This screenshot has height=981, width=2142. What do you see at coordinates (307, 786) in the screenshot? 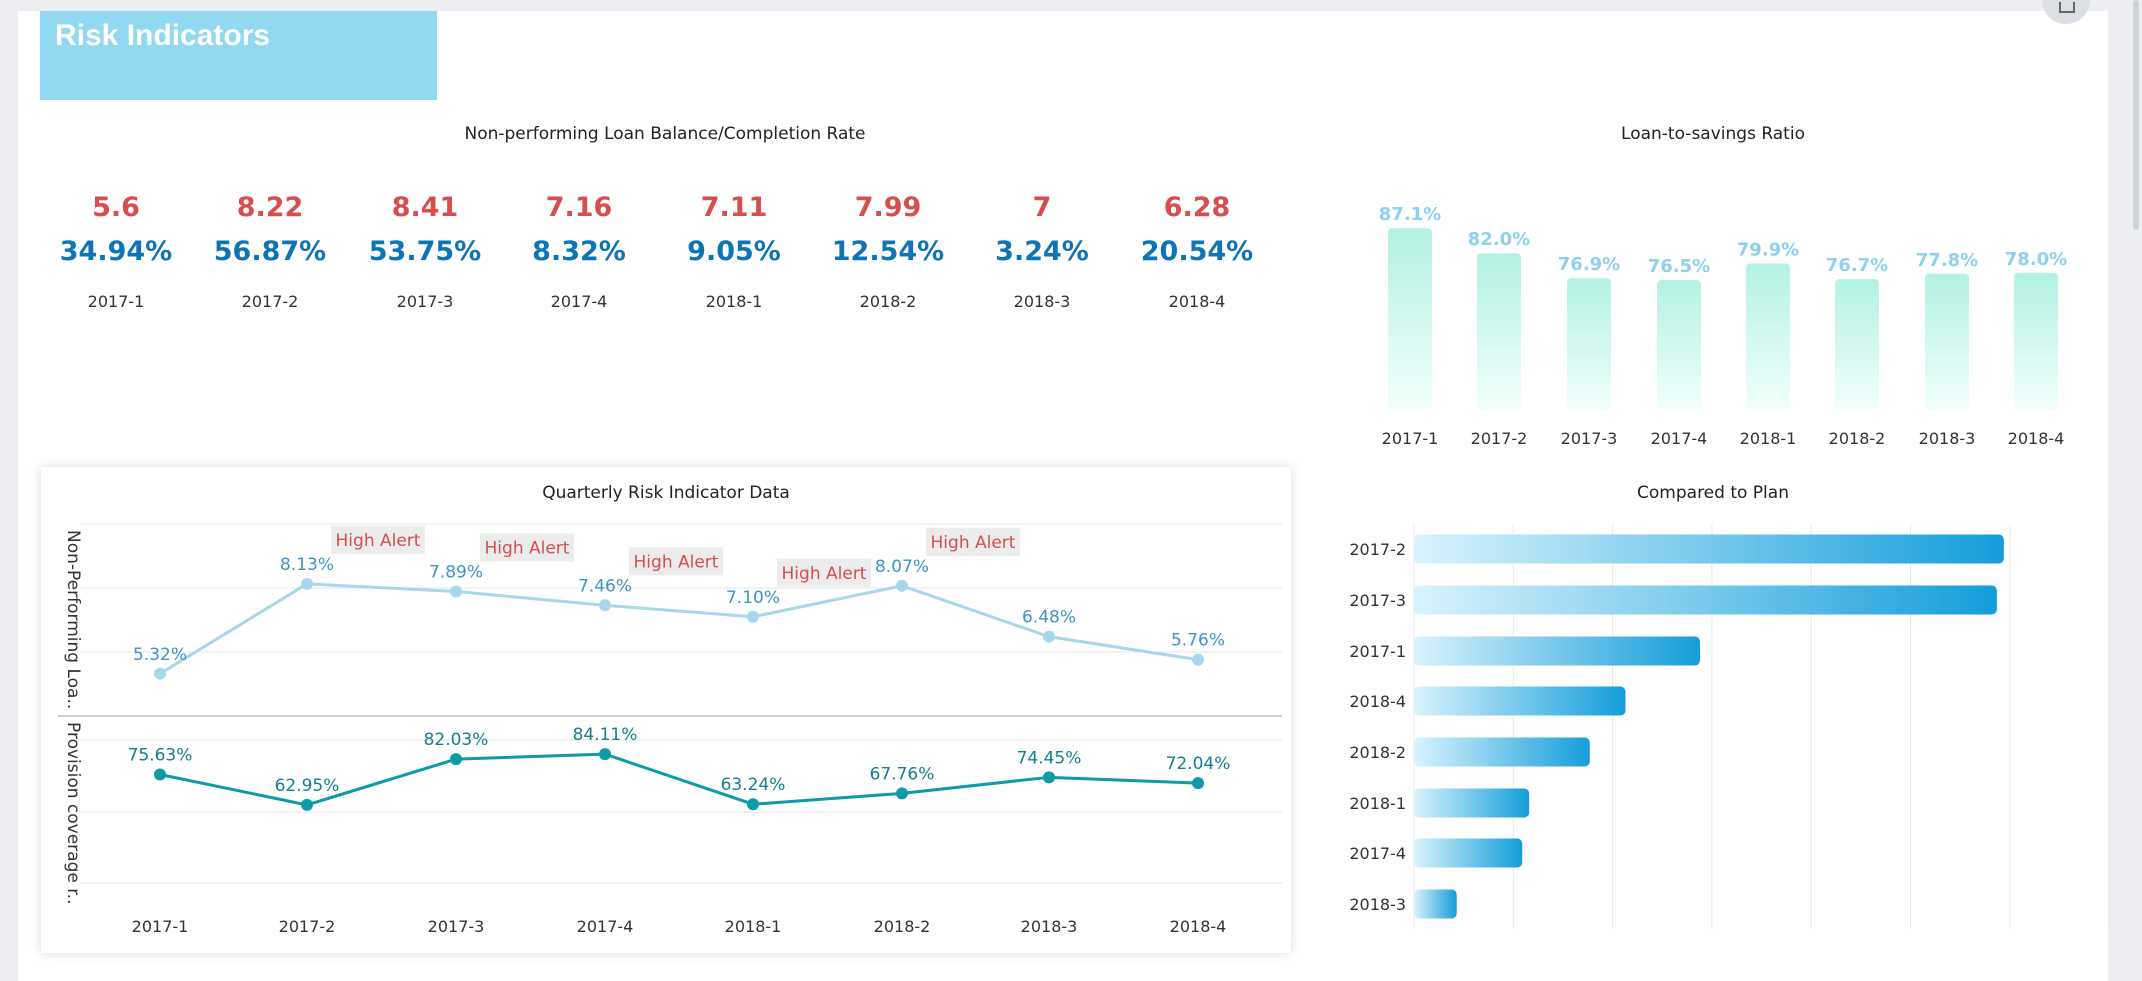
I see `data-label: 62.95%` at bounding box center [307, 786].